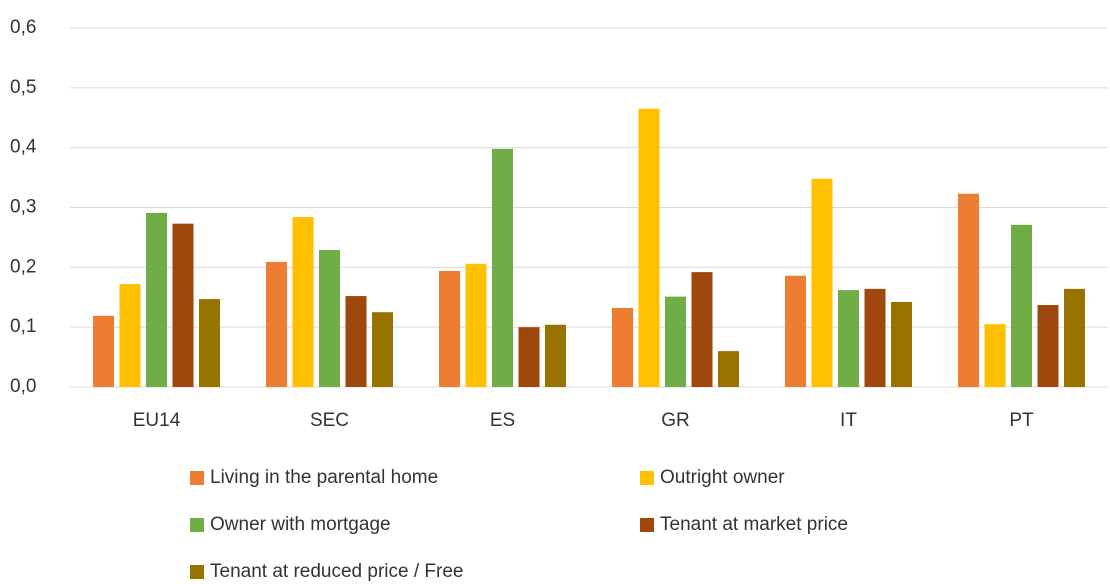  Describe the element at coordinates (23, 386) in the screenshot. I see `y-tick-label: 0,0` at that location.